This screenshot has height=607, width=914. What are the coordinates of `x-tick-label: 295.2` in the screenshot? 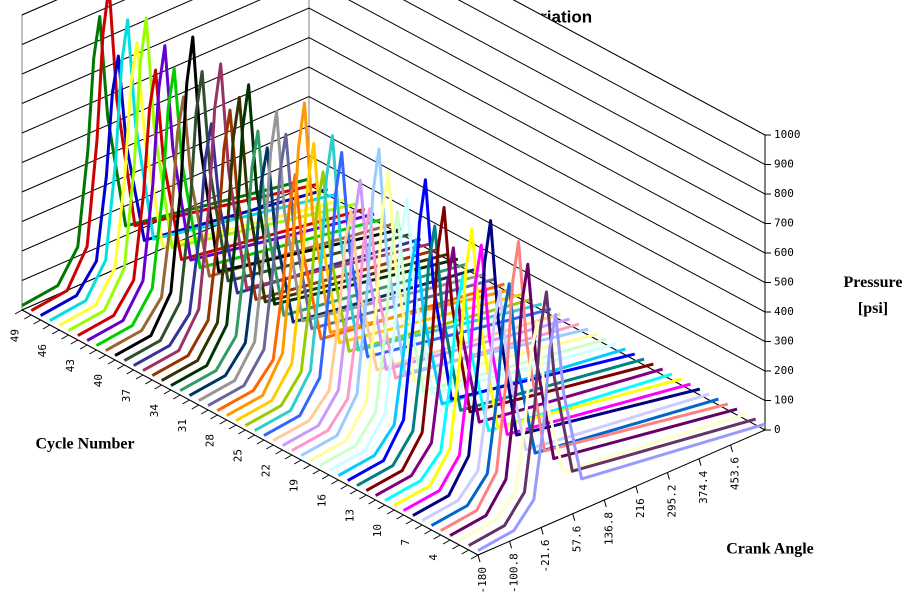 It's located at (671, 501).